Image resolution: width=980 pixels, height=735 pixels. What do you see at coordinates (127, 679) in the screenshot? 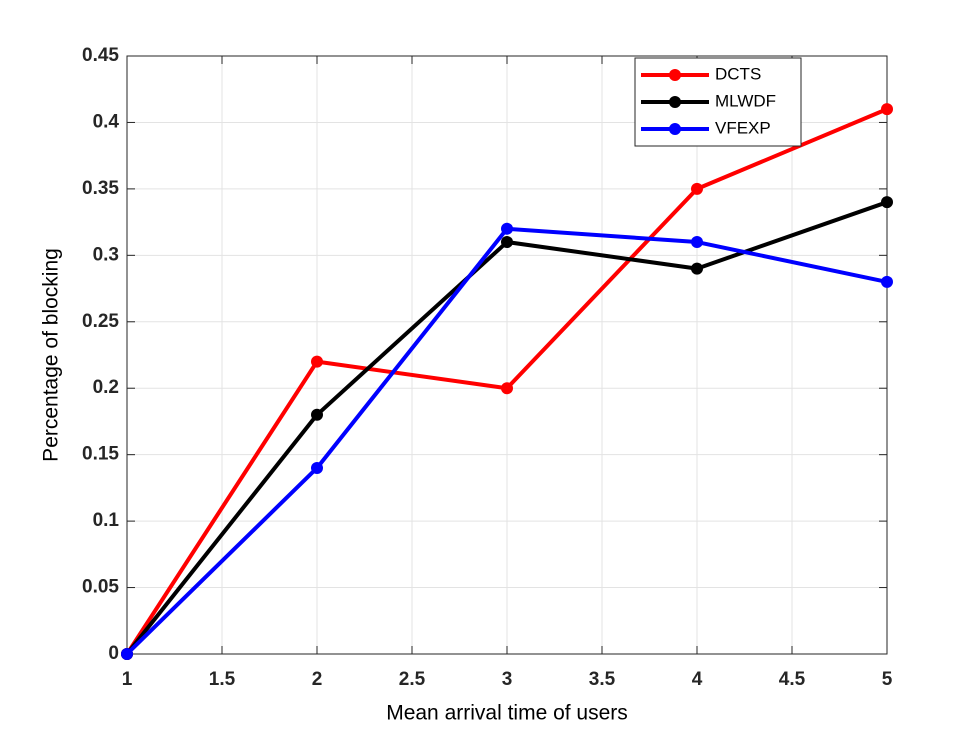
I see `x-tick-label: 1` at bounding box center [127, 679].